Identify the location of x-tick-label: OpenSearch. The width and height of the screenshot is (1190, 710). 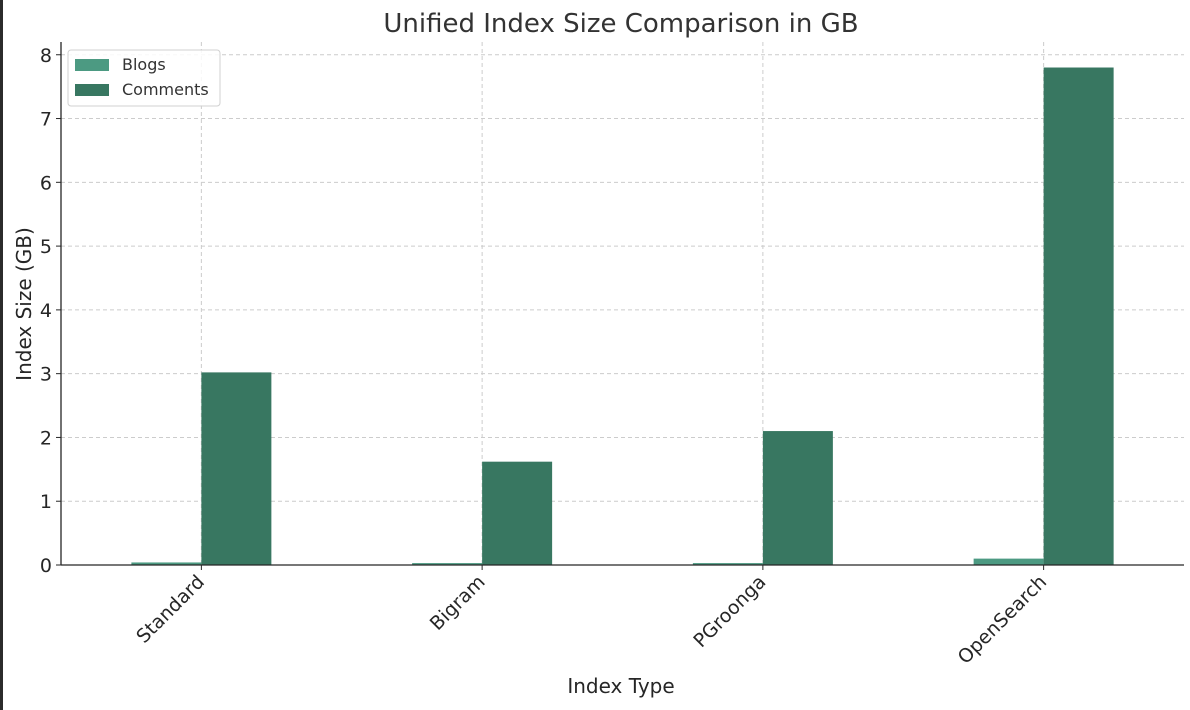
(1003, 620).